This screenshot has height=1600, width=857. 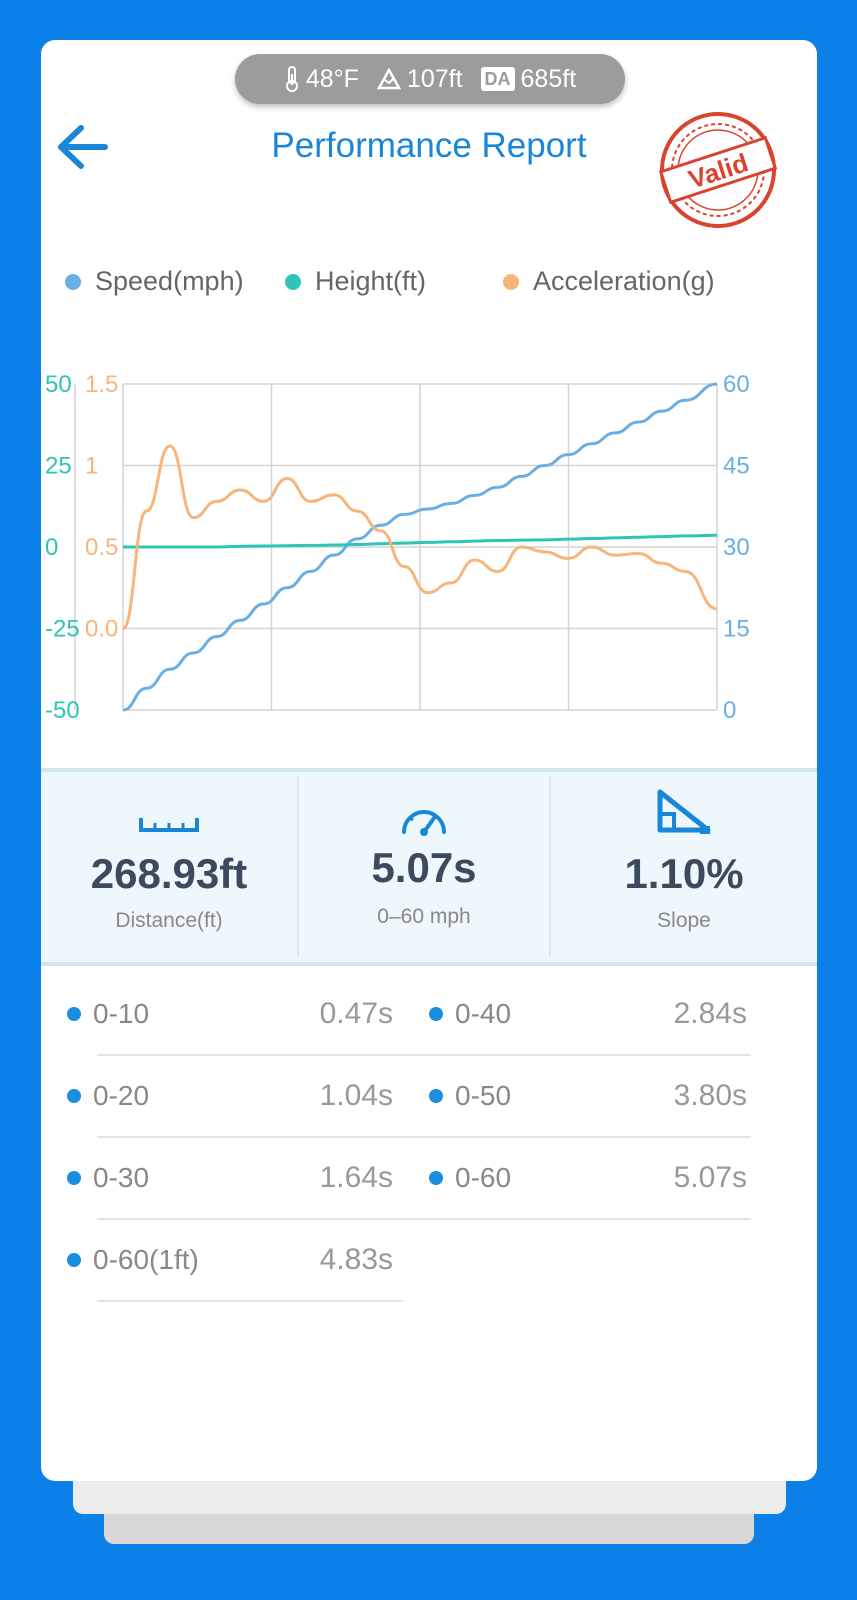 I want to click on times-row: 0-10 0.47s 0-40 2.84s, so click(x=429, y=1025).